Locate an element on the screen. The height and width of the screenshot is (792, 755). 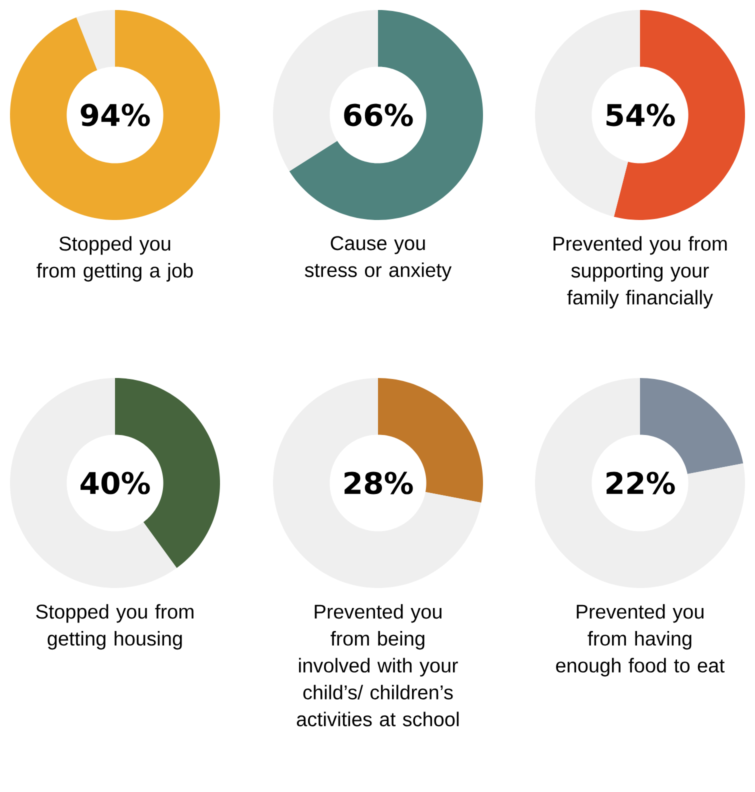
text: Prevented you from supporting your family financially is located at coordinates (640, 272).